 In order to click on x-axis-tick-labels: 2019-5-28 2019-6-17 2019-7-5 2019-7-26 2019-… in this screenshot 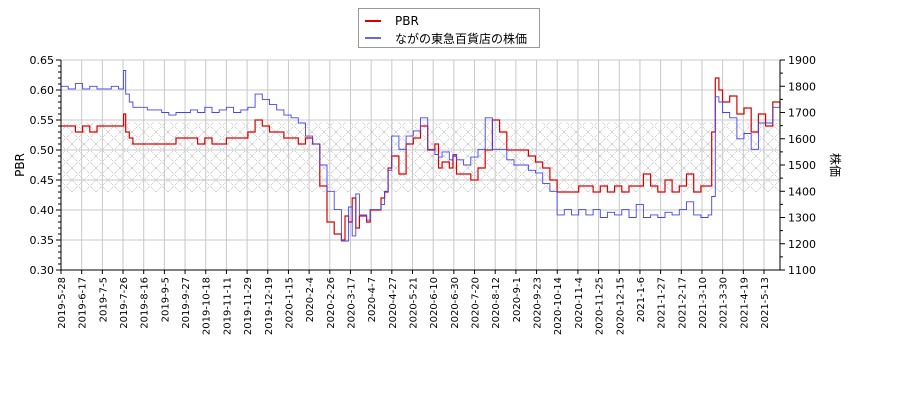, I will do `click(414, 306)`.